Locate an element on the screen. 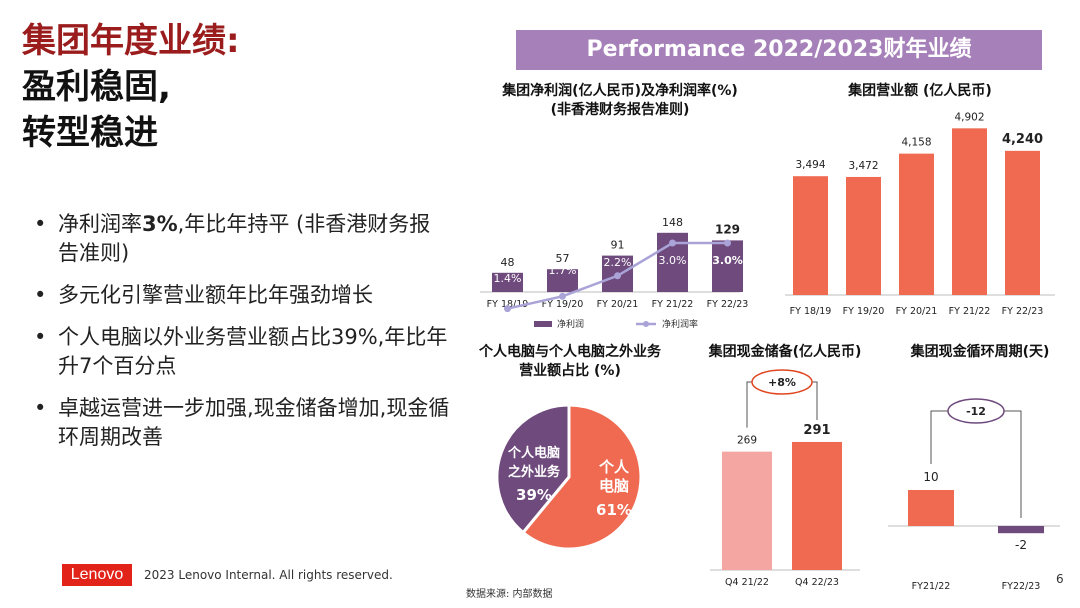 Image resolution: width=1080 pixels, height=608 pixels. net-profit-title-line-1: 集团净利润(亿人民币)及净利润率(%) is located at coordinates (620, 91).